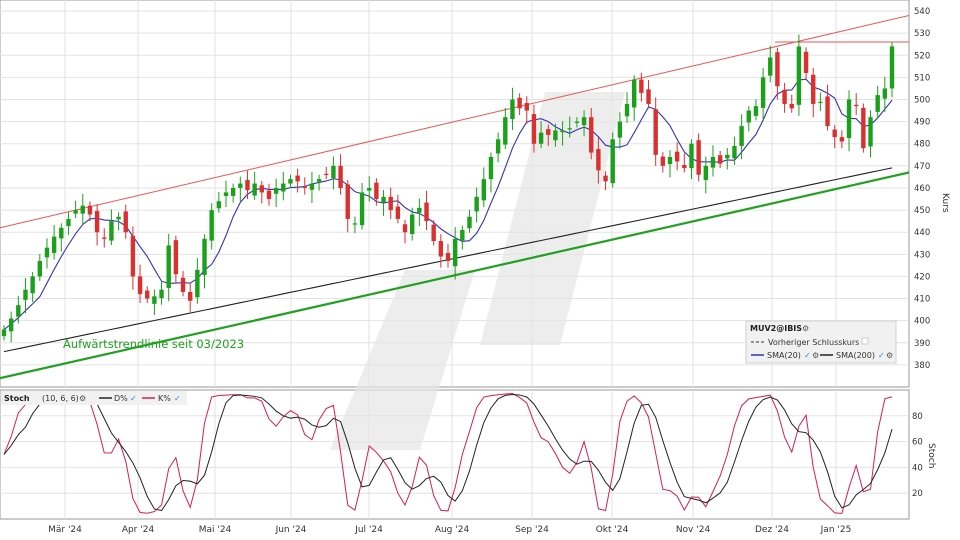 The image size is (960, 540). I want to click on stoch-y-axis-label: Stoch, so click(931, 455).